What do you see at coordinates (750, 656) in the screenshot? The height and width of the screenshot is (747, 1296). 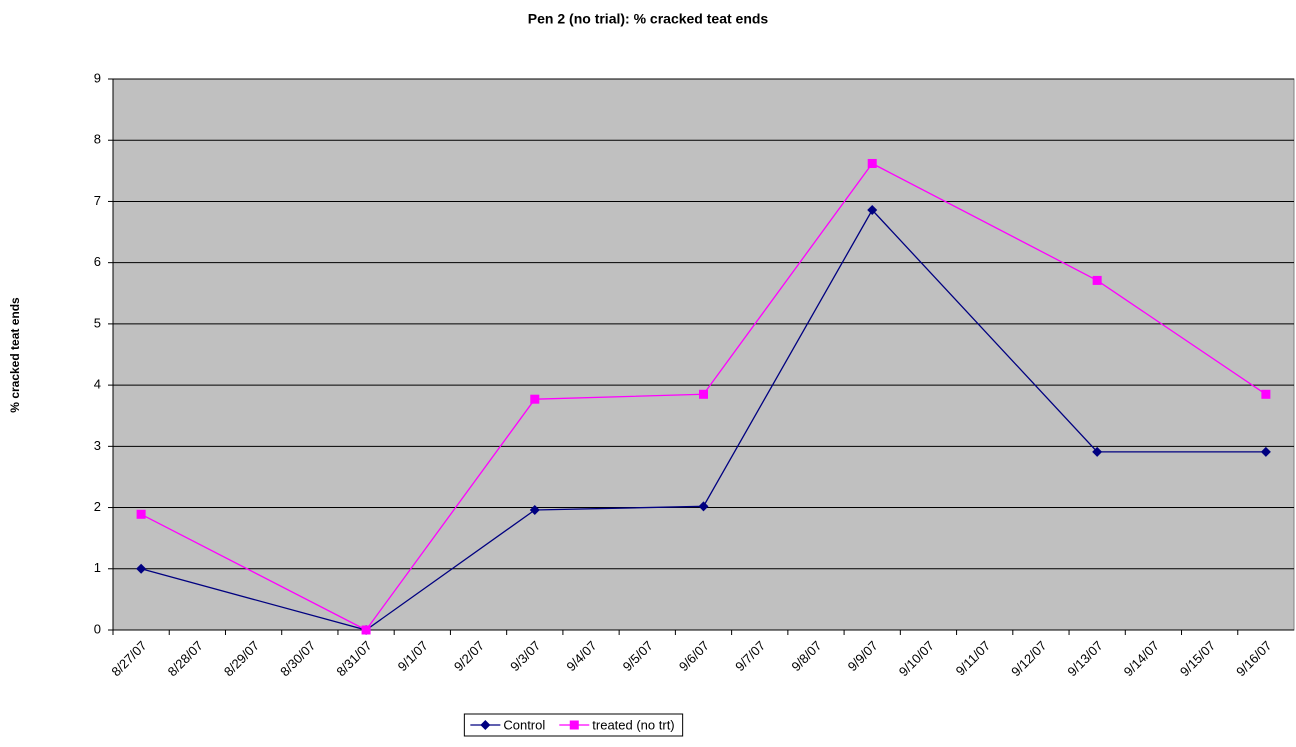 I see `x-tick-label: 9/7/07` at bounding box center [750, 656].